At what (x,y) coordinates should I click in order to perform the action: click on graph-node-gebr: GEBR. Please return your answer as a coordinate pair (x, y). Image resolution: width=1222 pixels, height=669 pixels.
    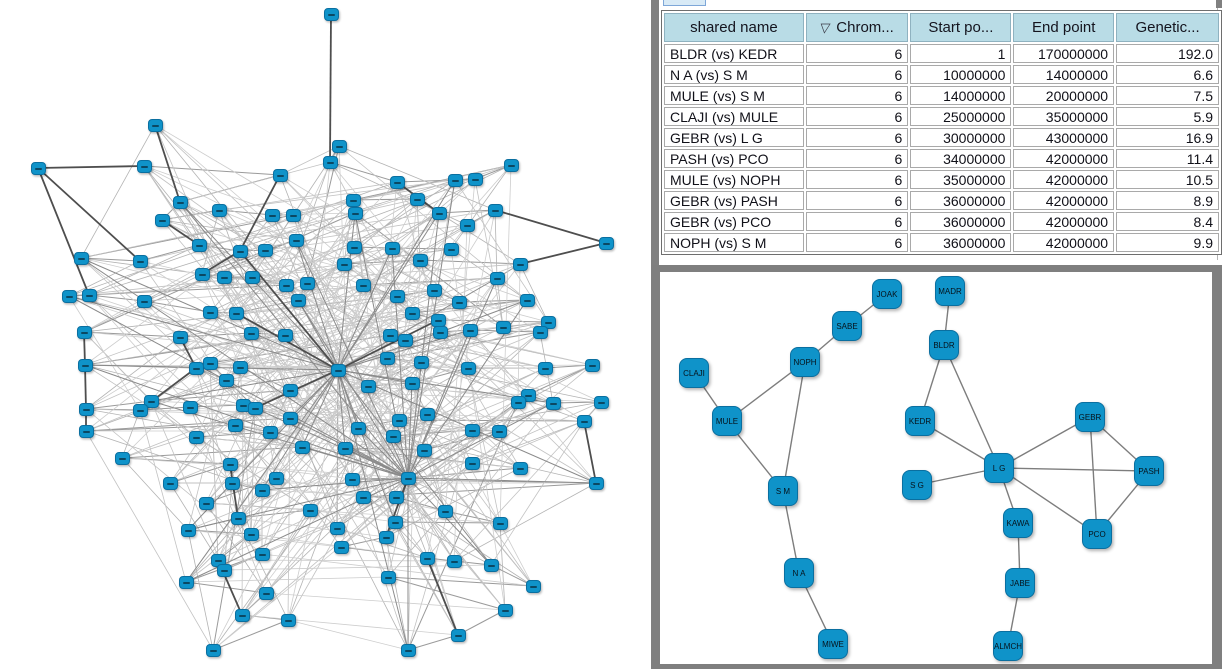
    Looking at the image, I should click on (1090, 417).